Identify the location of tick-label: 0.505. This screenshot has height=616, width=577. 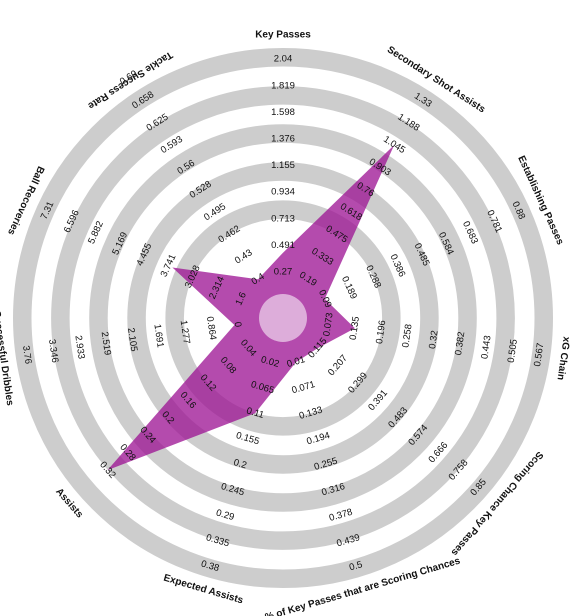
(513, 350).